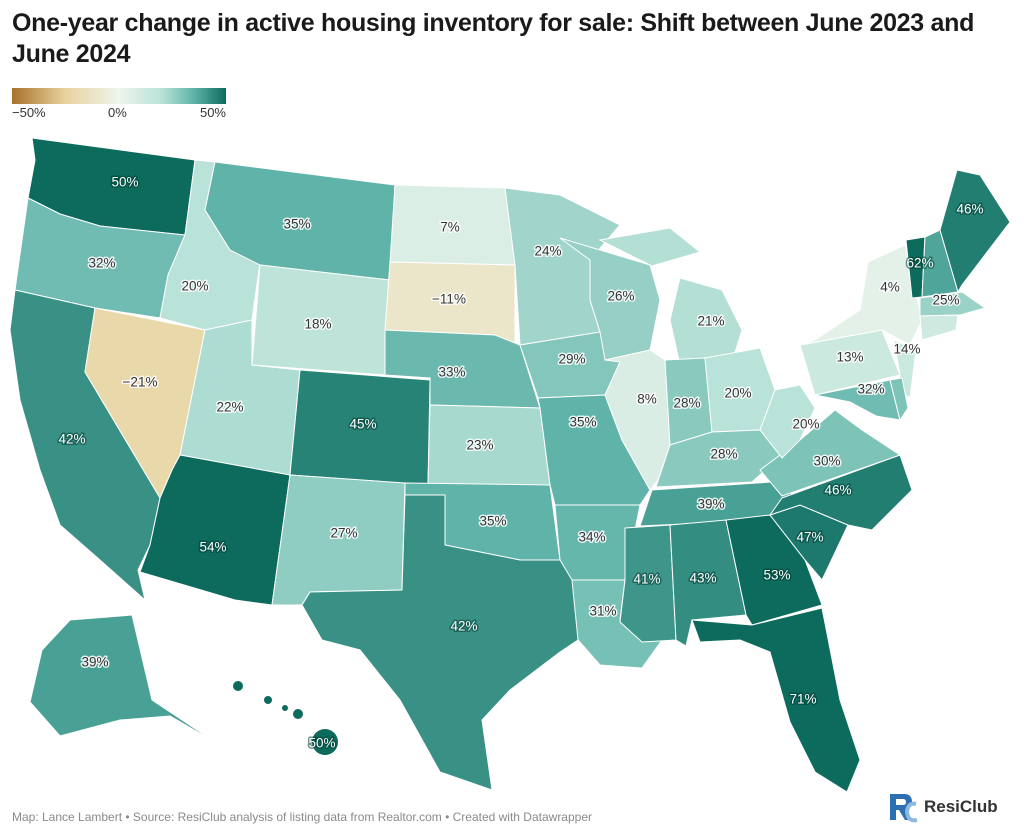  I want to click on state-value-label-sd: −11%, so click(449, 299).